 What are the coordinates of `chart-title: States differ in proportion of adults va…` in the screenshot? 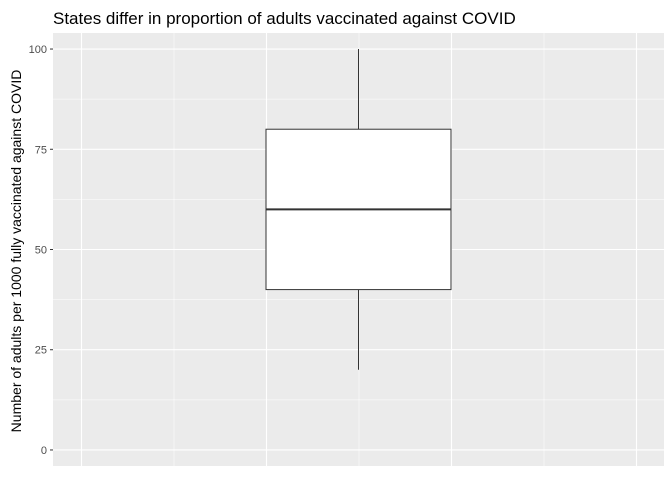 It's located at (284, 18).